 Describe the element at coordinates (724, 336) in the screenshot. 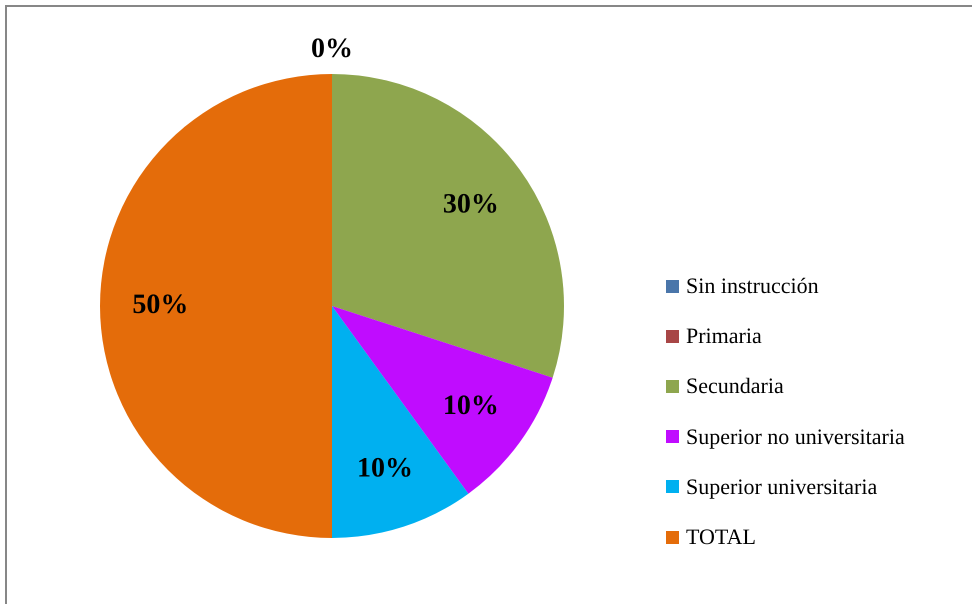

I see `legend-label: Primaria` at that location.